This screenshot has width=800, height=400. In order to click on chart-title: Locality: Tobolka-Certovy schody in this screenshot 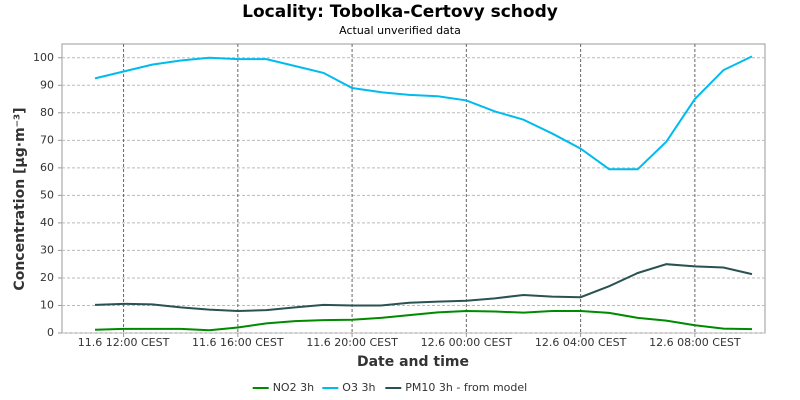, I will do `click(400, 12)`.